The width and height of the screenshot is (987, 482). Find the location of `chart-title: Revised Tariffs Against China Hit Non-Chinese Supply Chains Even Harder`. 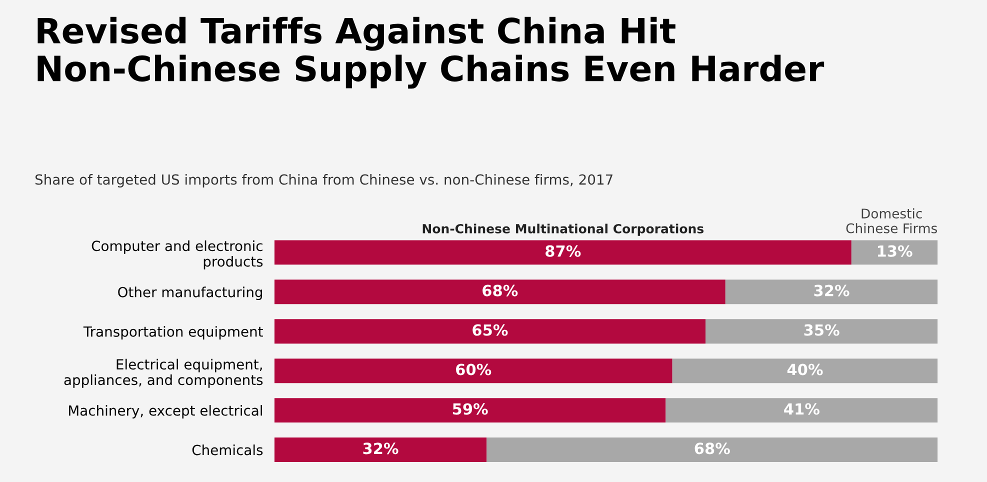

chart-title: Revised Tariffs Against China Hit Non-Chinese Supply Chains Even Harder is located at coordinates (431, 52).